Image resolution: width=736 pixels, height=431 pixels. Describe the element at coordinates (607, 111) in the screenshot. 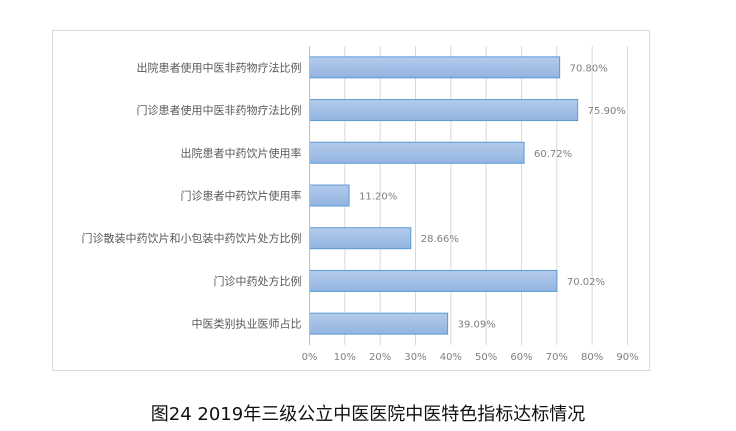

I see `data-label: 75.90%` at that location.